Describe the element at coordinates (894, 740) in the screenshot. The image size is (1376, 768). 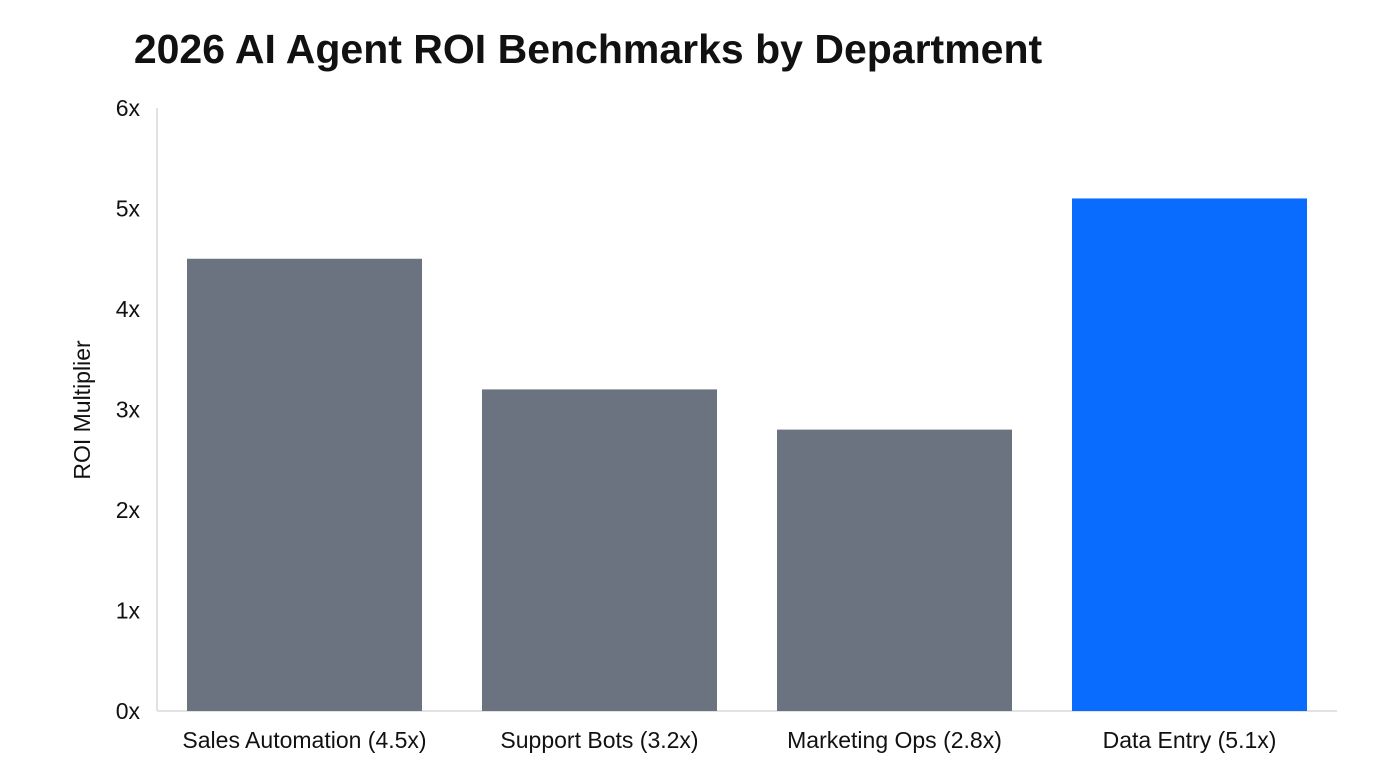
I see `x-tick-label: Marketing Ops (2.8x)` at that location.